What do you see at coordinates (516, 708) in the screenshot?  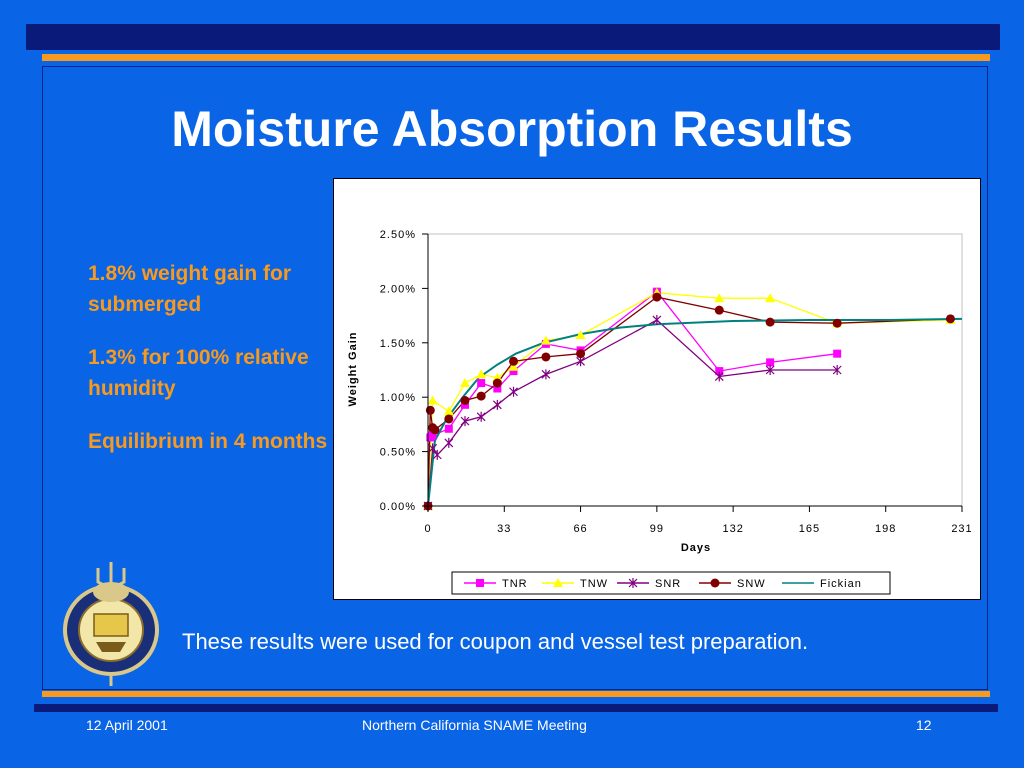 I see `bottom-bar` at bounding box center [516, 708].